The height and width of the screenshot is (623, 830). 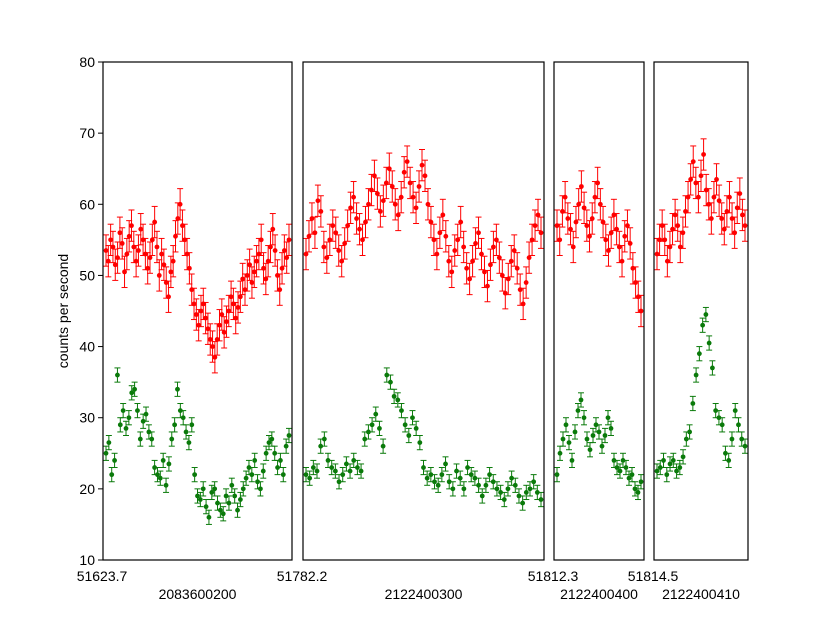 What do you see at coordinates (87, 204) in the screenshot?
I see `y-tick-label: 60` at bounding box center [87, 204].